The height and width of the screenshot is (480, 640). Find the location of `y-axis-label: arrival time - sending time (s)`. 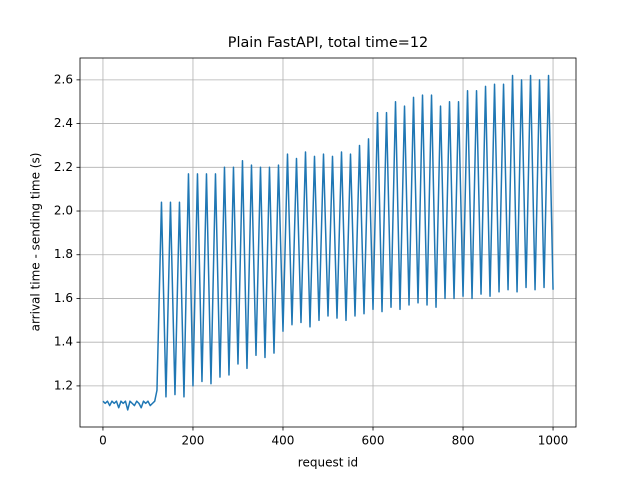

y-axis-label: arrival time - sending time (s) is located at coordinates (36, 242).